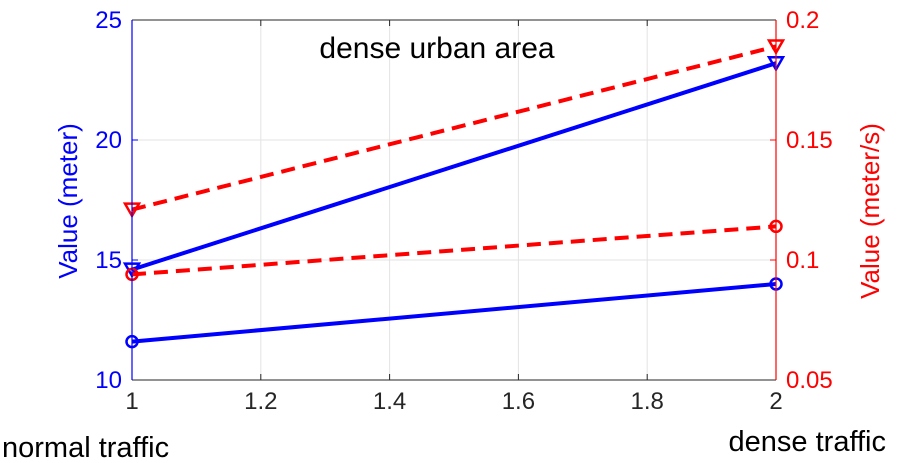 The height and width of the screenshot is (463, 898). Describe the element at coordinates (108, 140) in the screenshot. I see `left-y-tick-label: 20` at that location.